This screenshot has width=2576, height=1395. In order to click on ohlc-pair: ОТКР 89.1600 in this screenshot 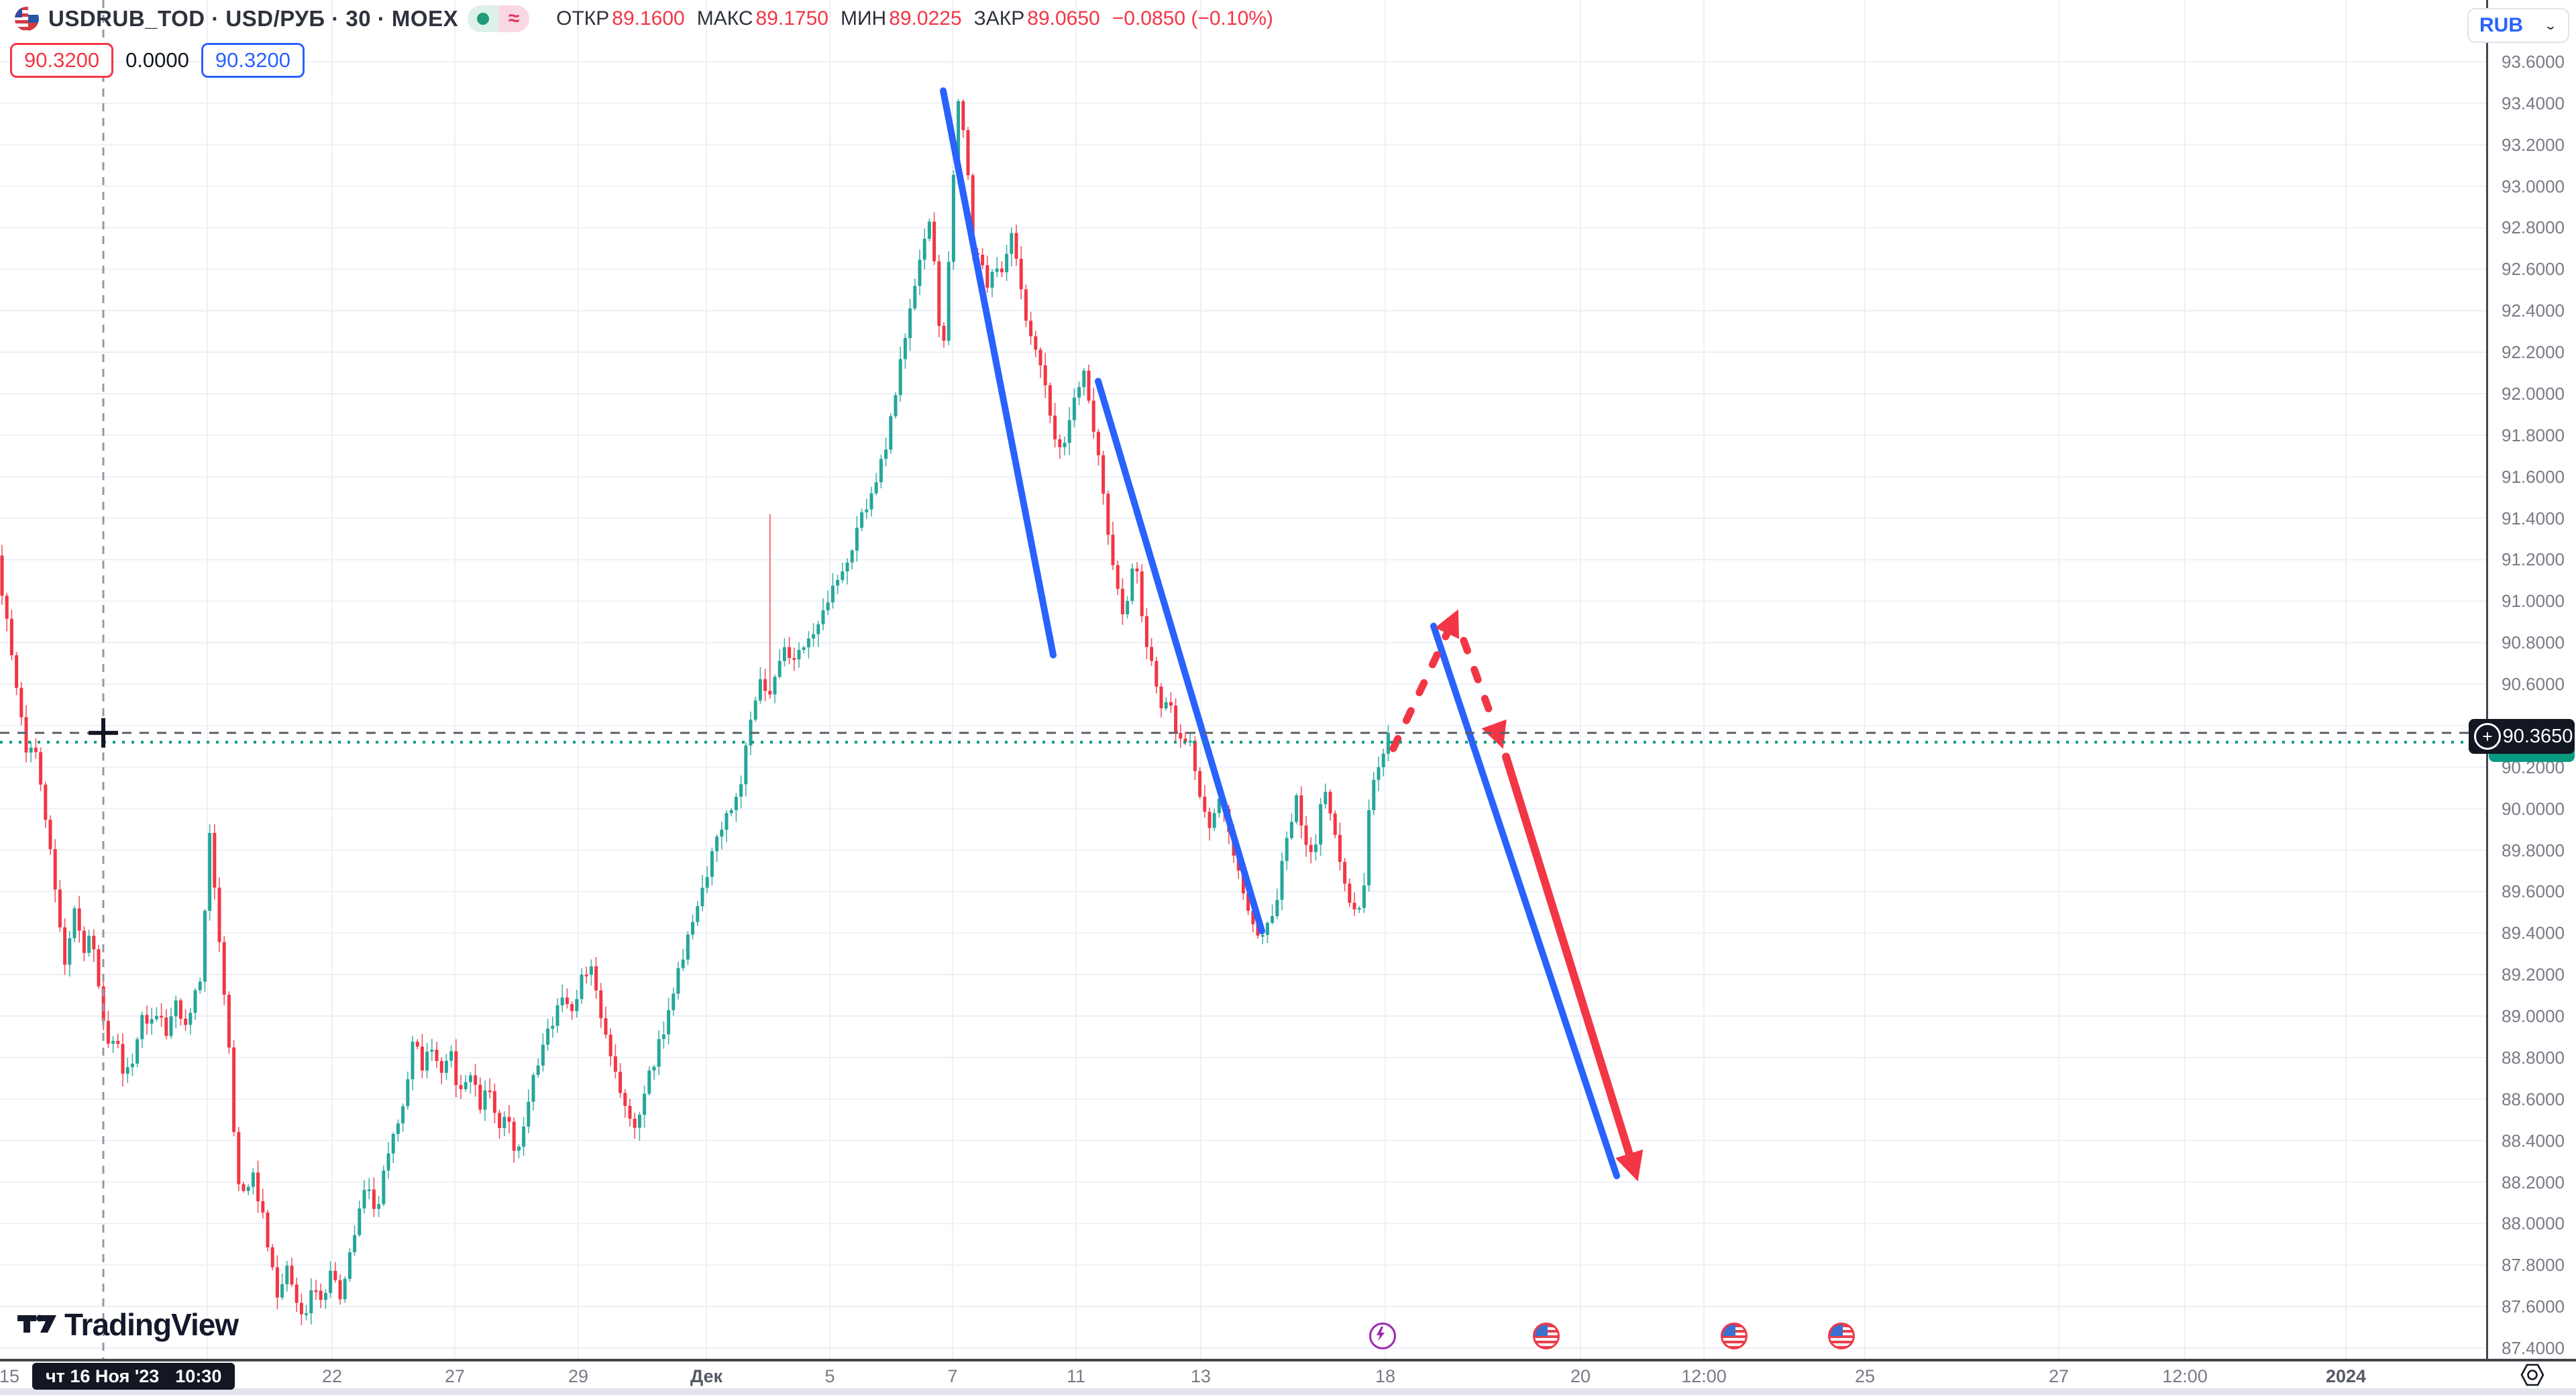, I will do `click(620, 18)`.